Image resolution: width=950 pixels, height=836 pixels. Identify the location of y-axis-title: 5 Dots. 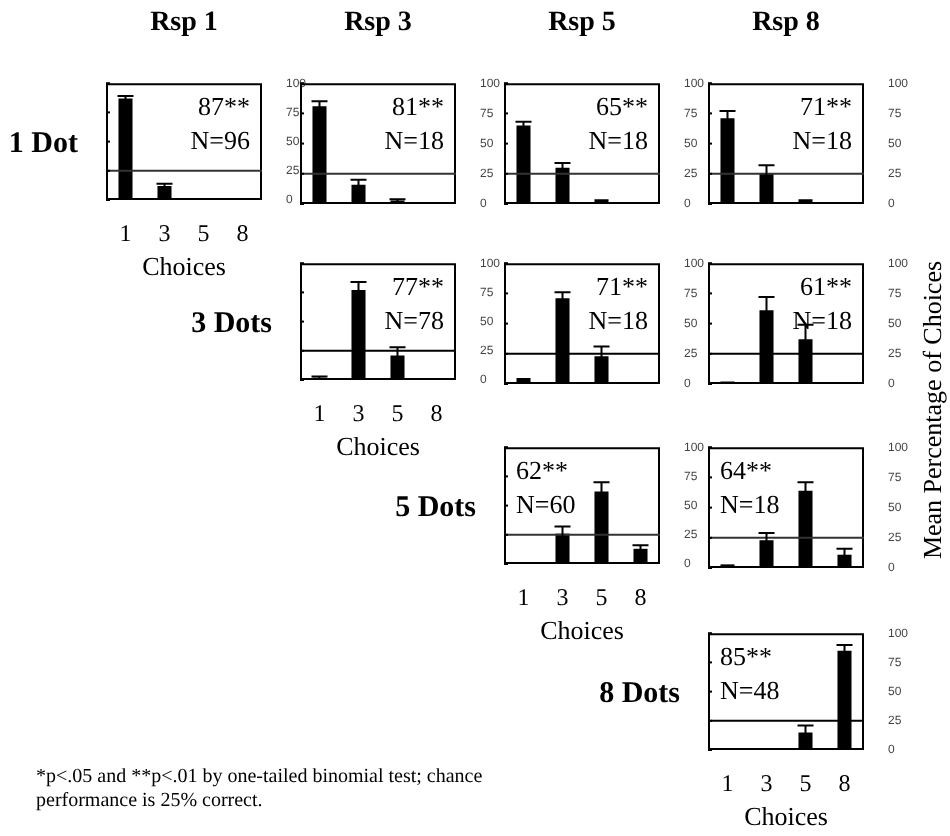
(434, 509).